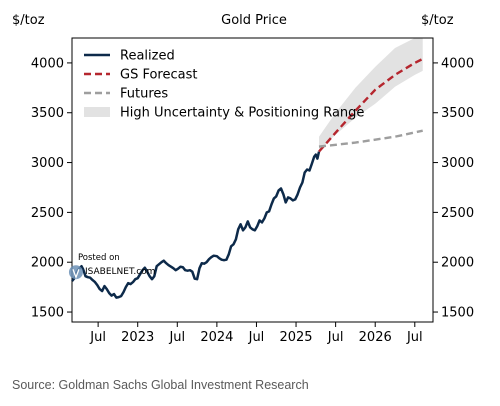 The width and height of the screenshot is (500, 406). Describe the element at coordinates (144, 94) in the screenshot. I see `legend-label-futures: Futures` at that location.